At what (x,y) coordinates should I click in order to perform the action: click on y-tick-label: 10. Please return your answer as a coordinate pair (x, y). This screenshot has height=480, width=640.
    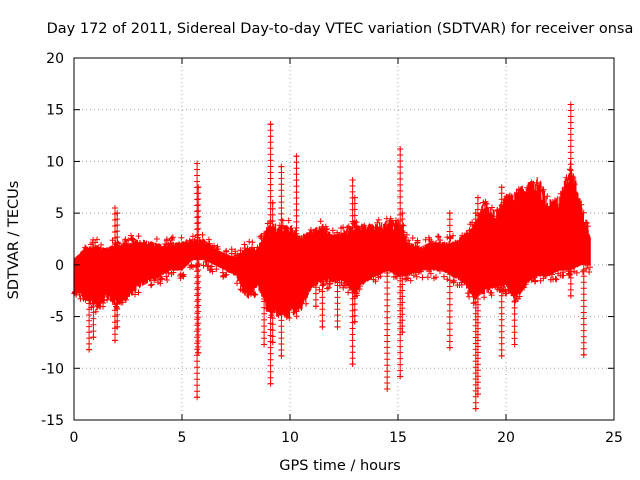
    Looking at the image, I should click on (55, 162).